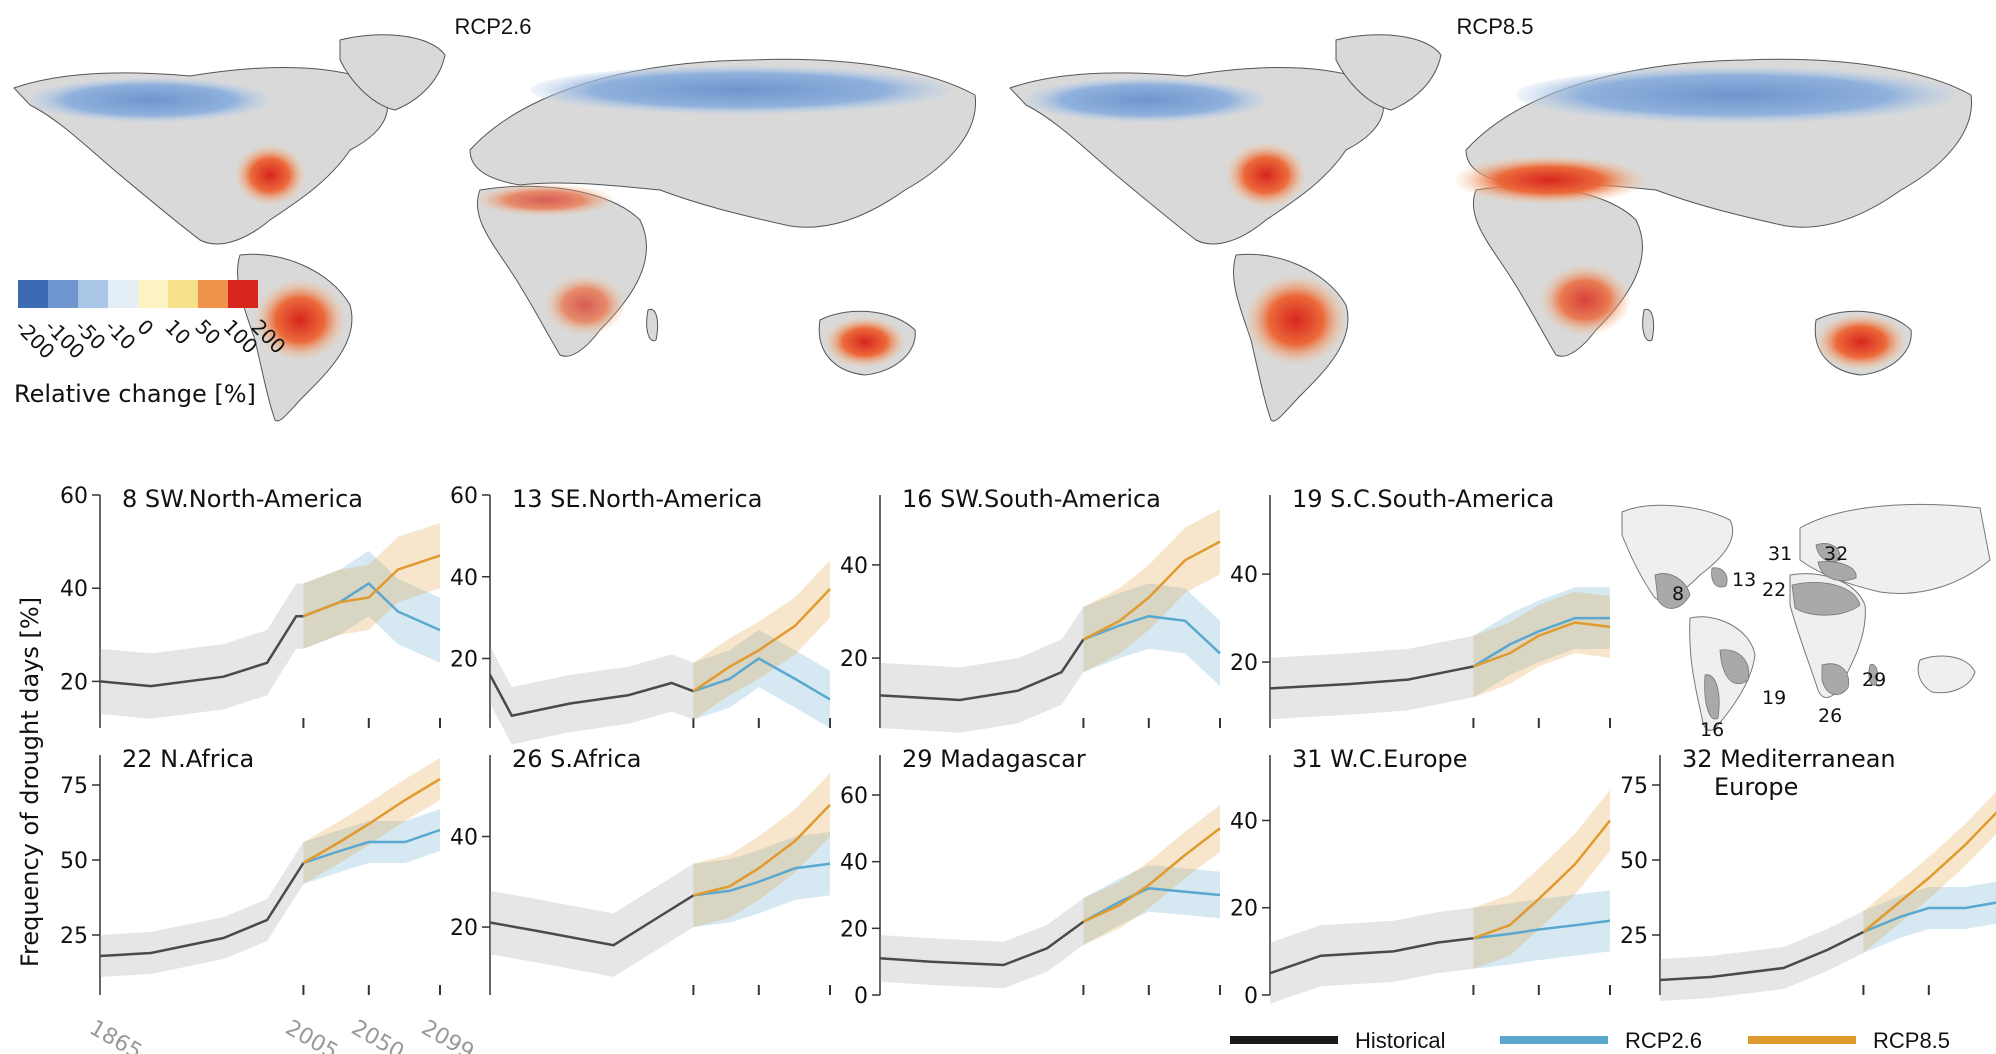  I want to click on x-tick-labels: 1865 2005 2050 2099, so click(281, 1035).